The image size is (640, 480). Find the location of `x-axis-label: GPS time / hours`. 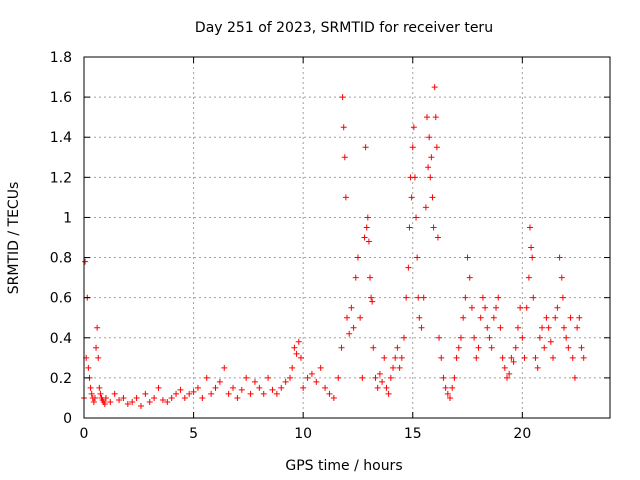

x-axis-label: GPS time / hours is located at coordinates (343, 466).